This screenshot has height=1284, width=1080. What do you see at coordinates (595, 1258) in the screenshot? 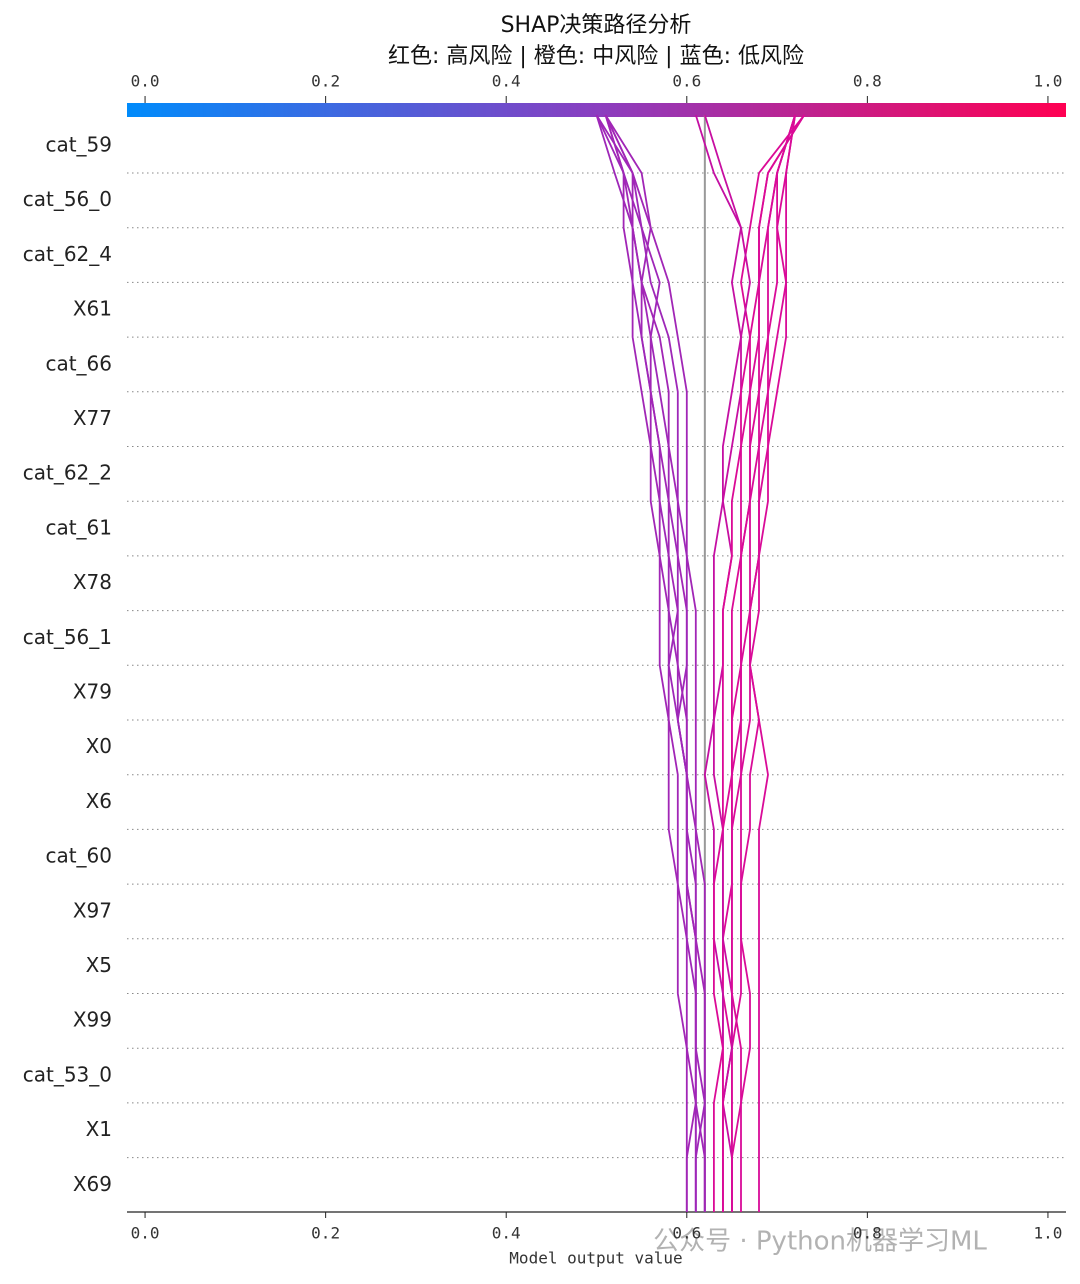
I see `x-axis-label: Model output value` at bounding box center [595, 1258].